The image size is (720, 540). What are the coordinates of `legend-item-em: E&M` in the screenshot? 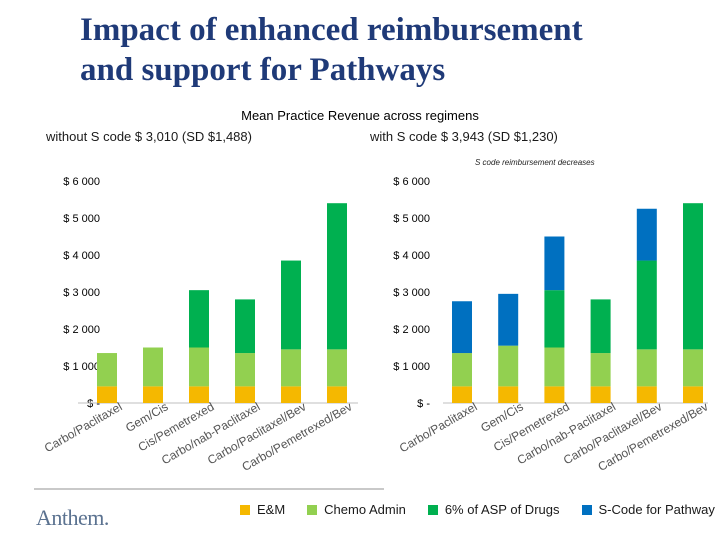 It's located at (262, 509).